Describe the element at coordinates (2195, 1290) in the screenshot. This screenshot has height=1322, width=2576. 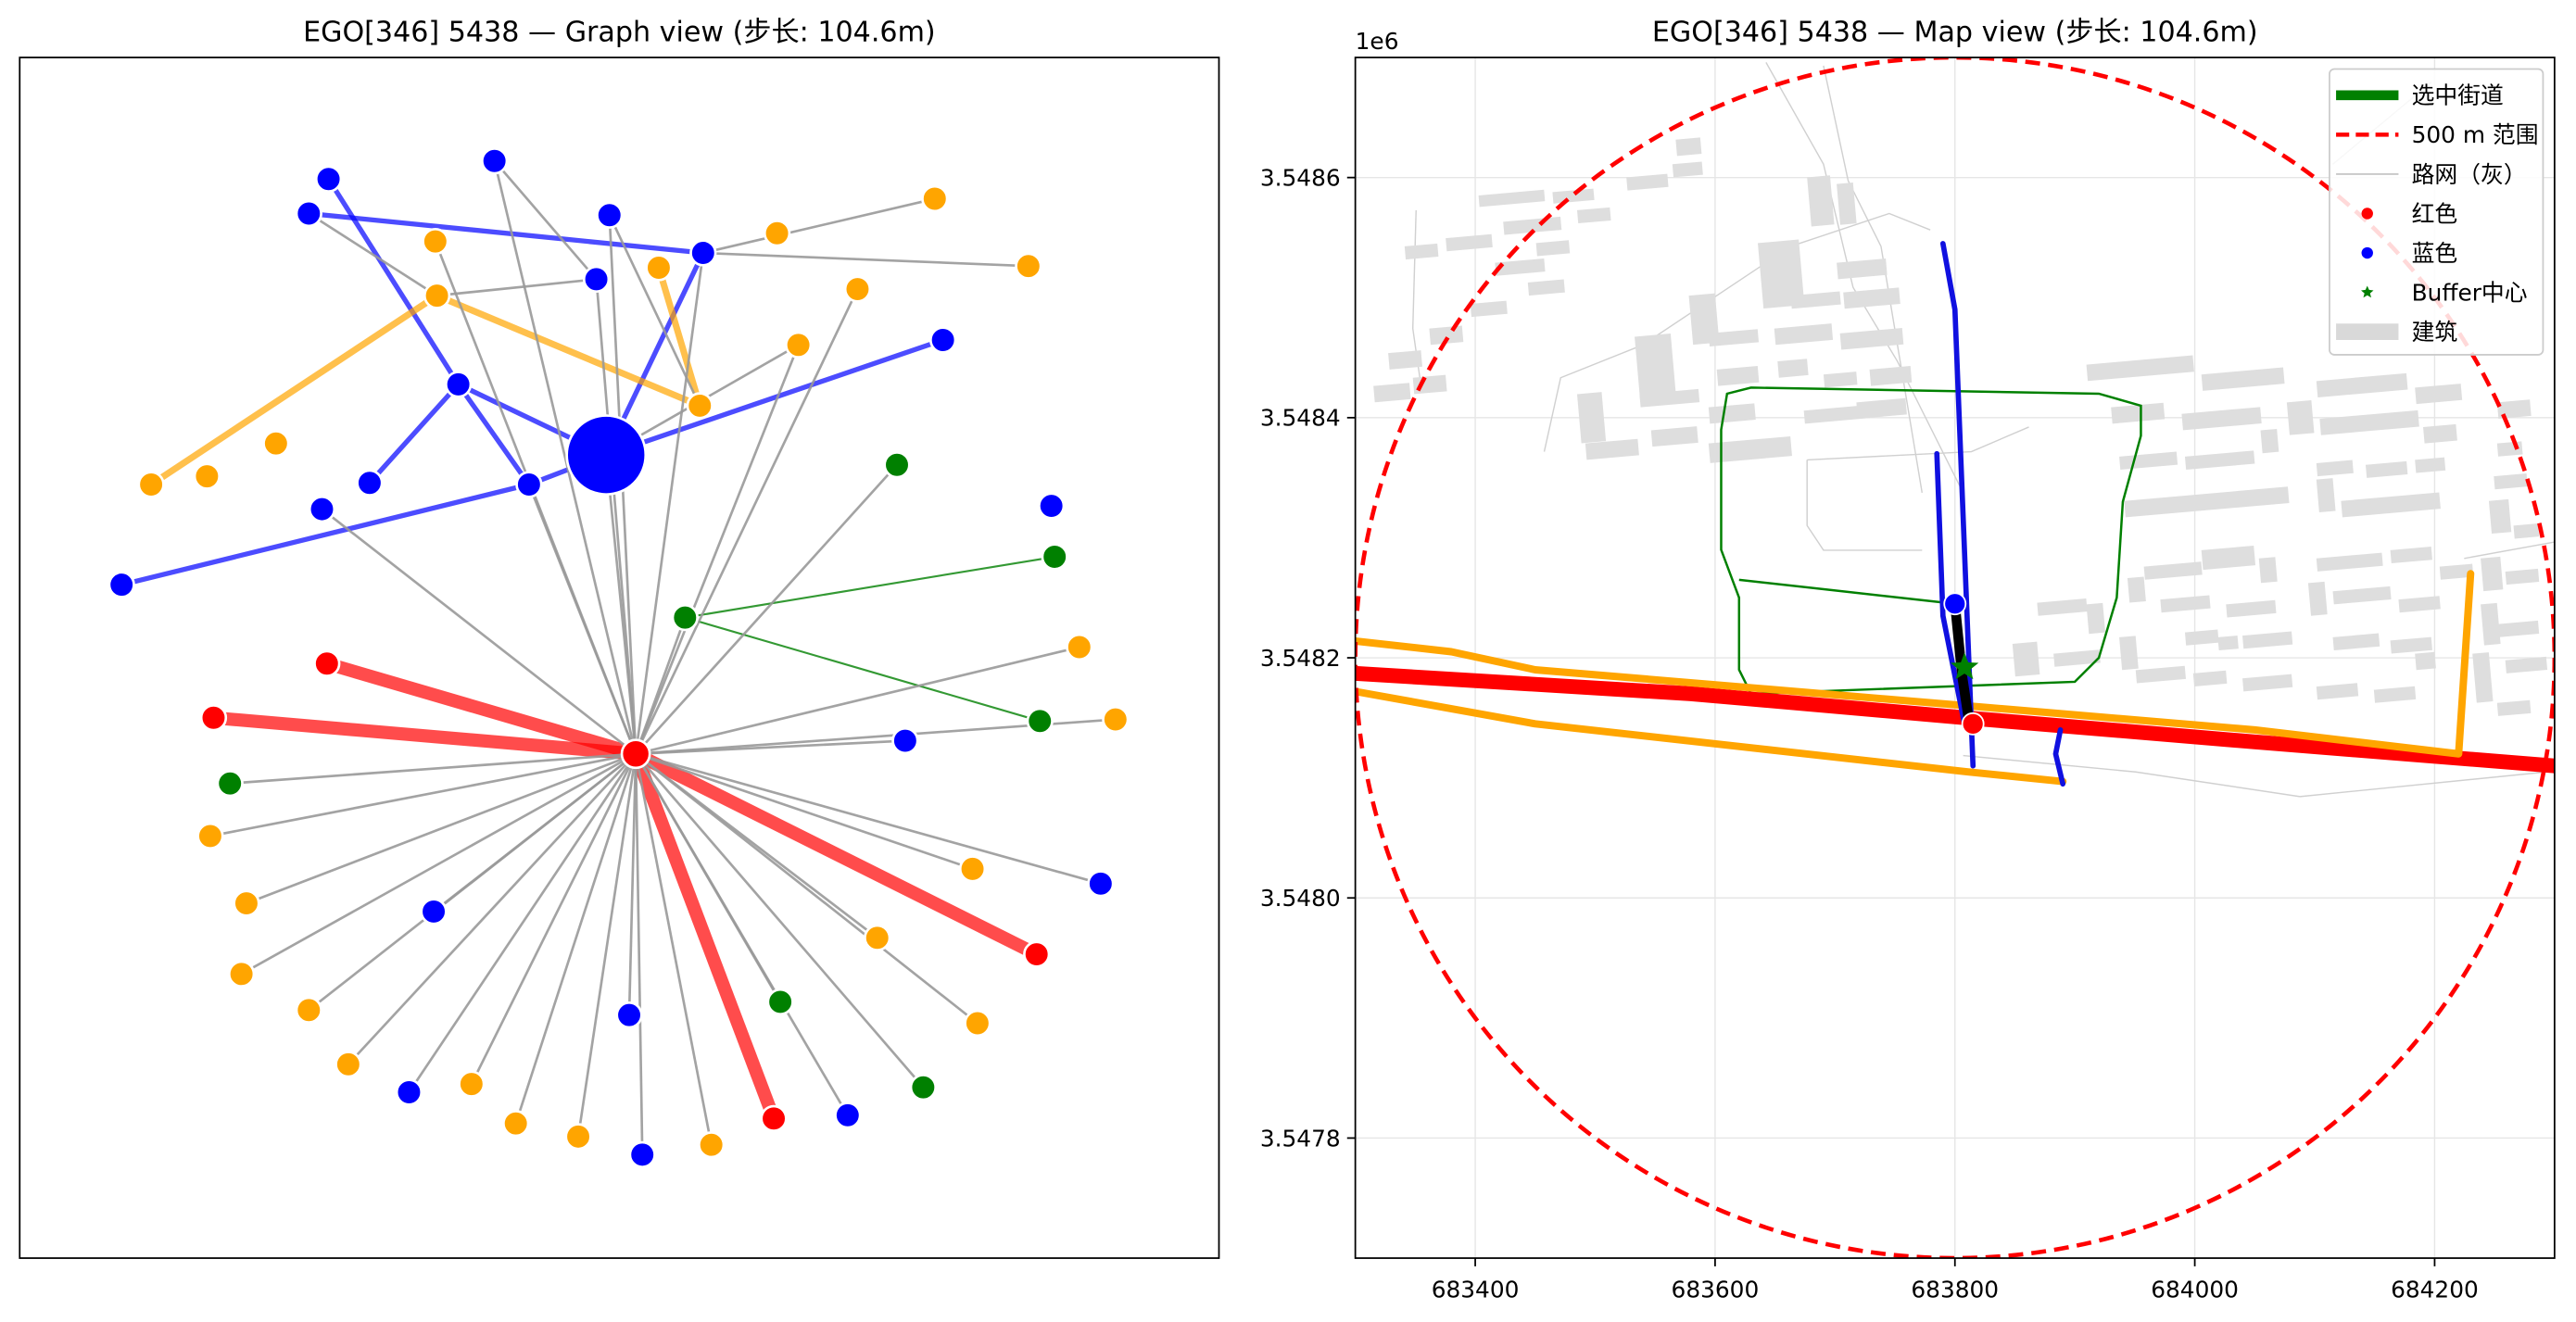
I see `x-tick-label: 684000` at that location.